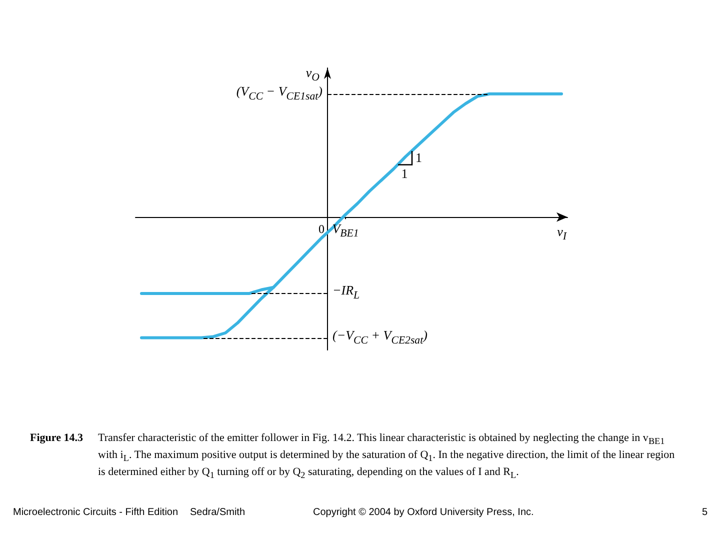 This screenshot has height=540, width=720. Describe the element at coordinates (279, 94) in the screenshot. I see `ref-line-label: (V$_{CC}$ − V$_{CE1sat}$)` at that location.